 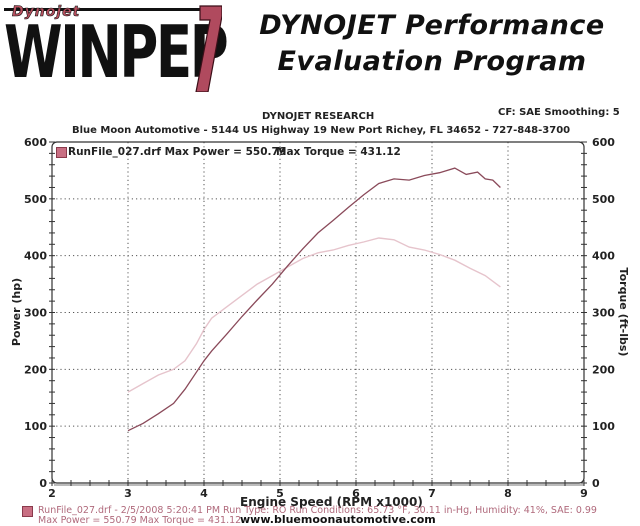 What do you see at coordinates (61, 152) in the screenshot?
I see `legend-swatch-icon` at bounding box center [61, 152].